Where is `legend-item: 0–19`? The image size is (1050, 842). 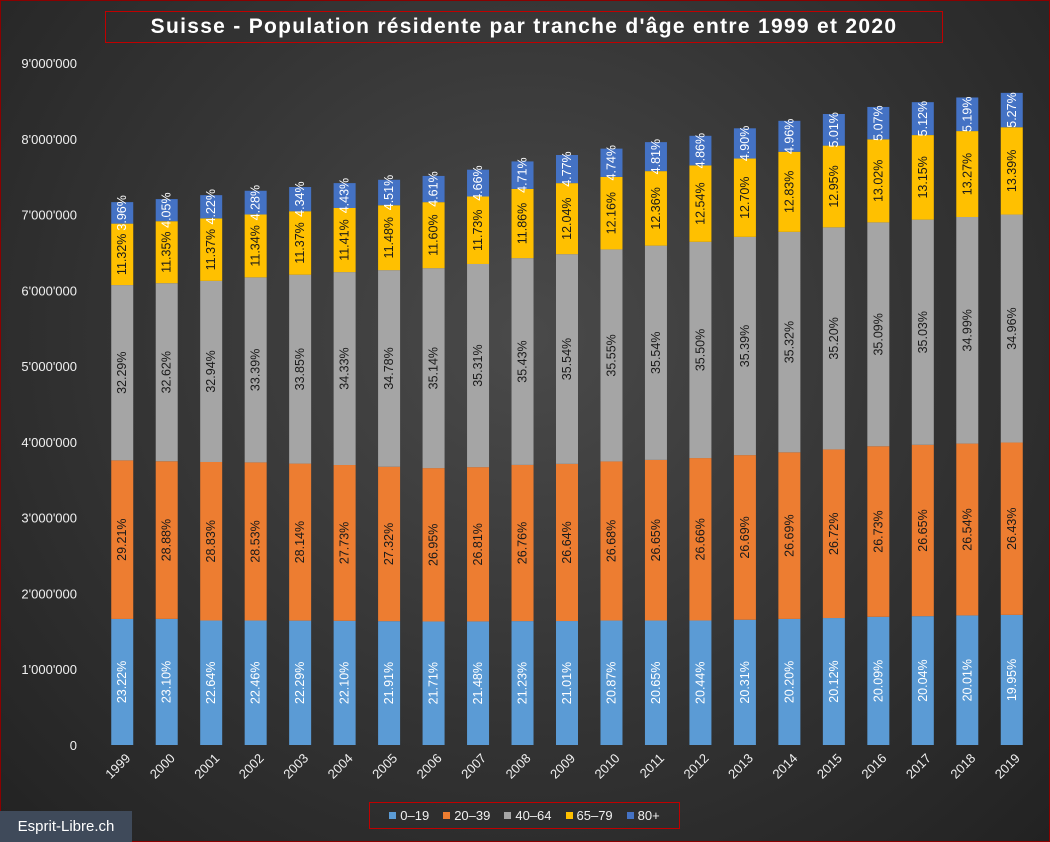
legend-item: 0–19 is located at coordinates (409, 815).